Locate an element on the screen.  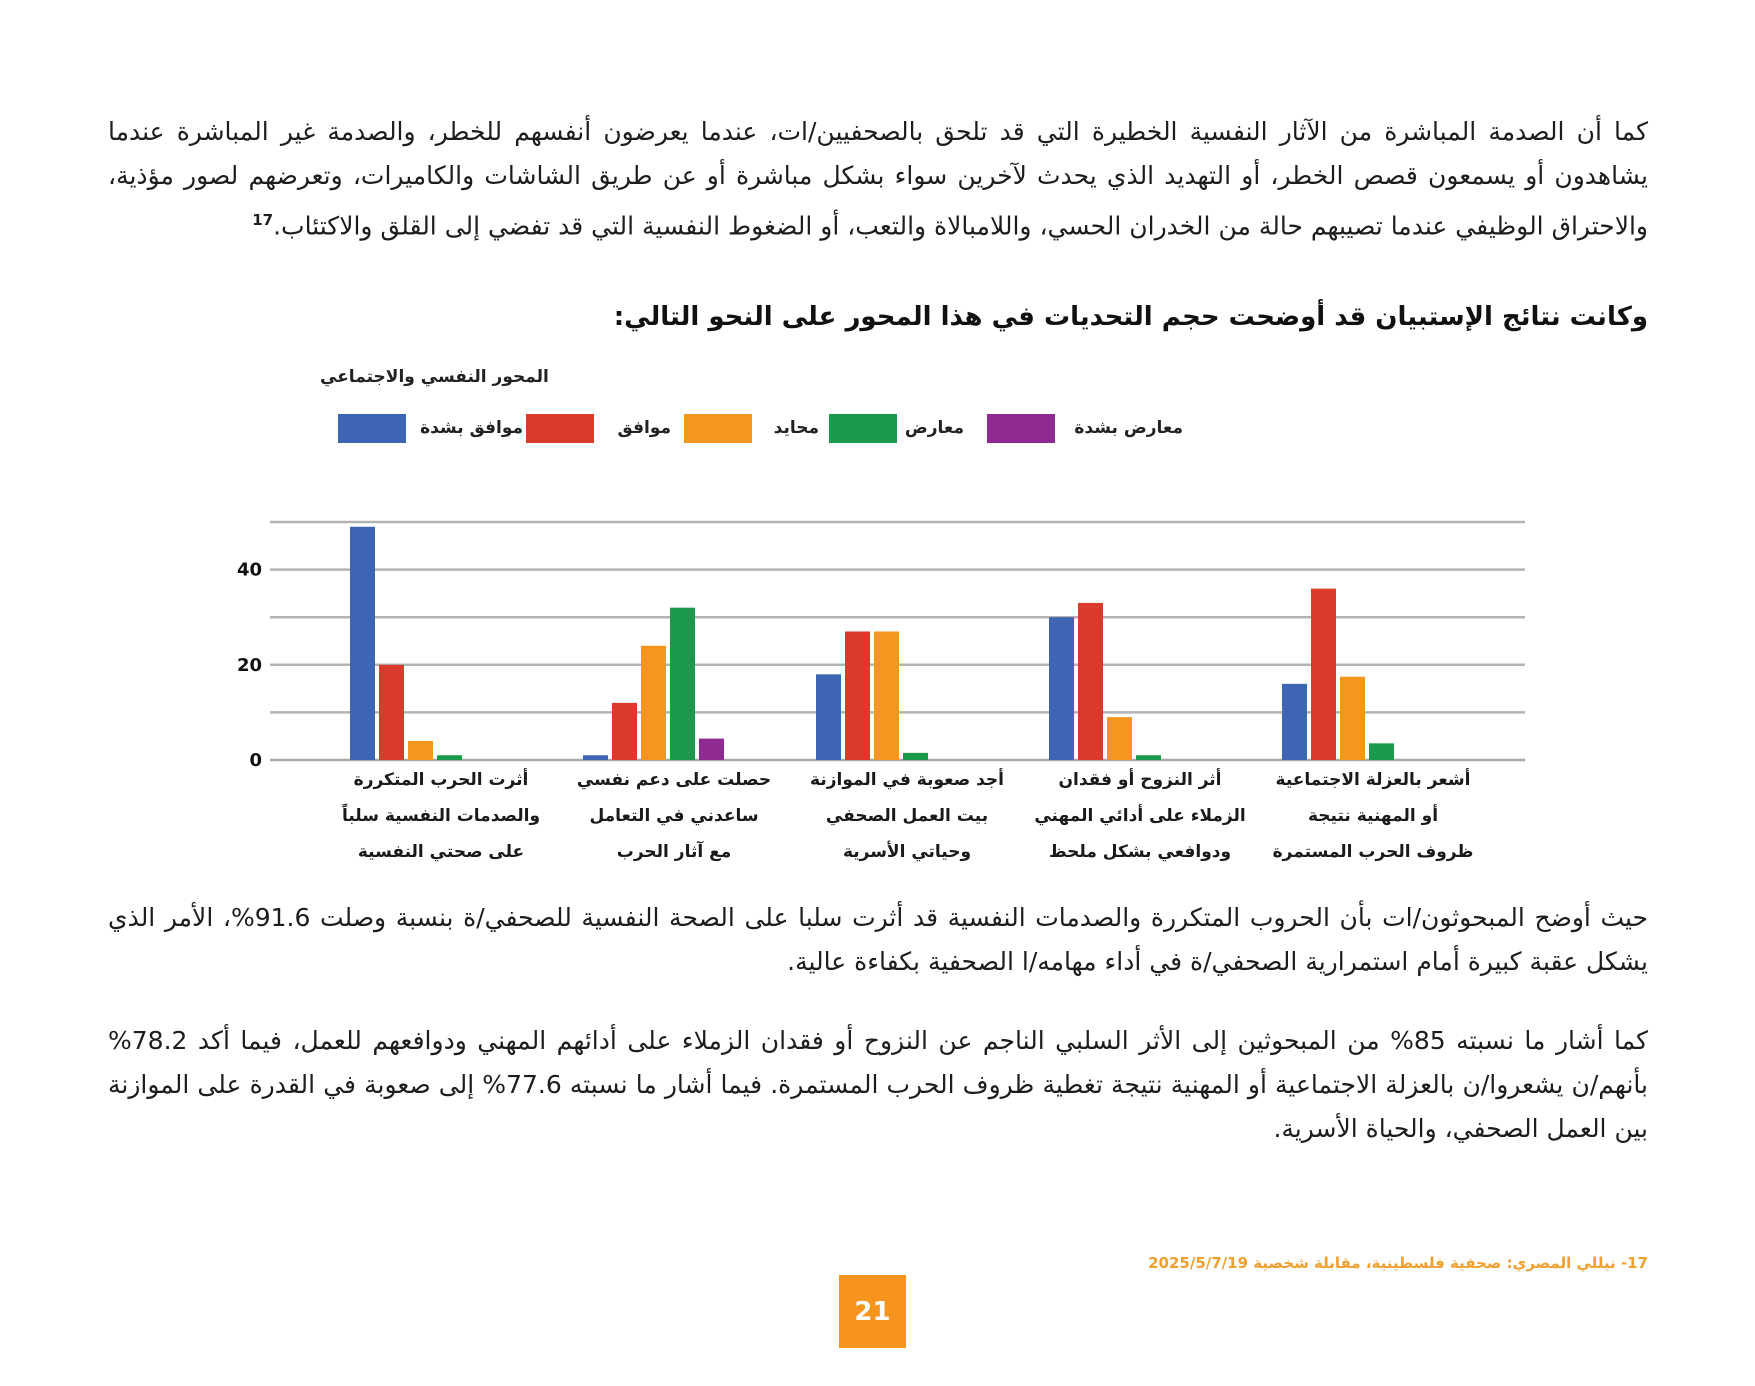
legend-disagree: معارض is located at coordinates (896, 429).